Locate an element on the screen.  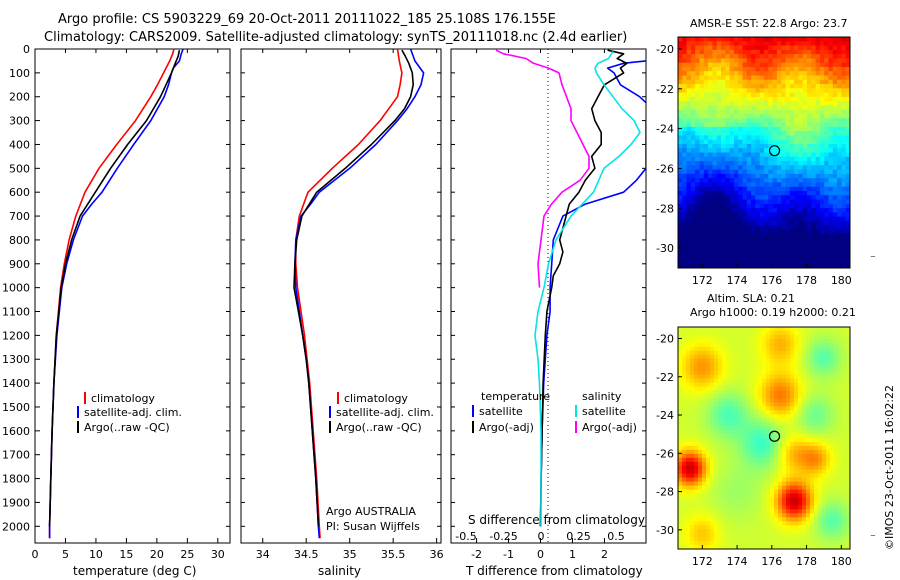
sla-heatmap is located at coordinates (764, 438).